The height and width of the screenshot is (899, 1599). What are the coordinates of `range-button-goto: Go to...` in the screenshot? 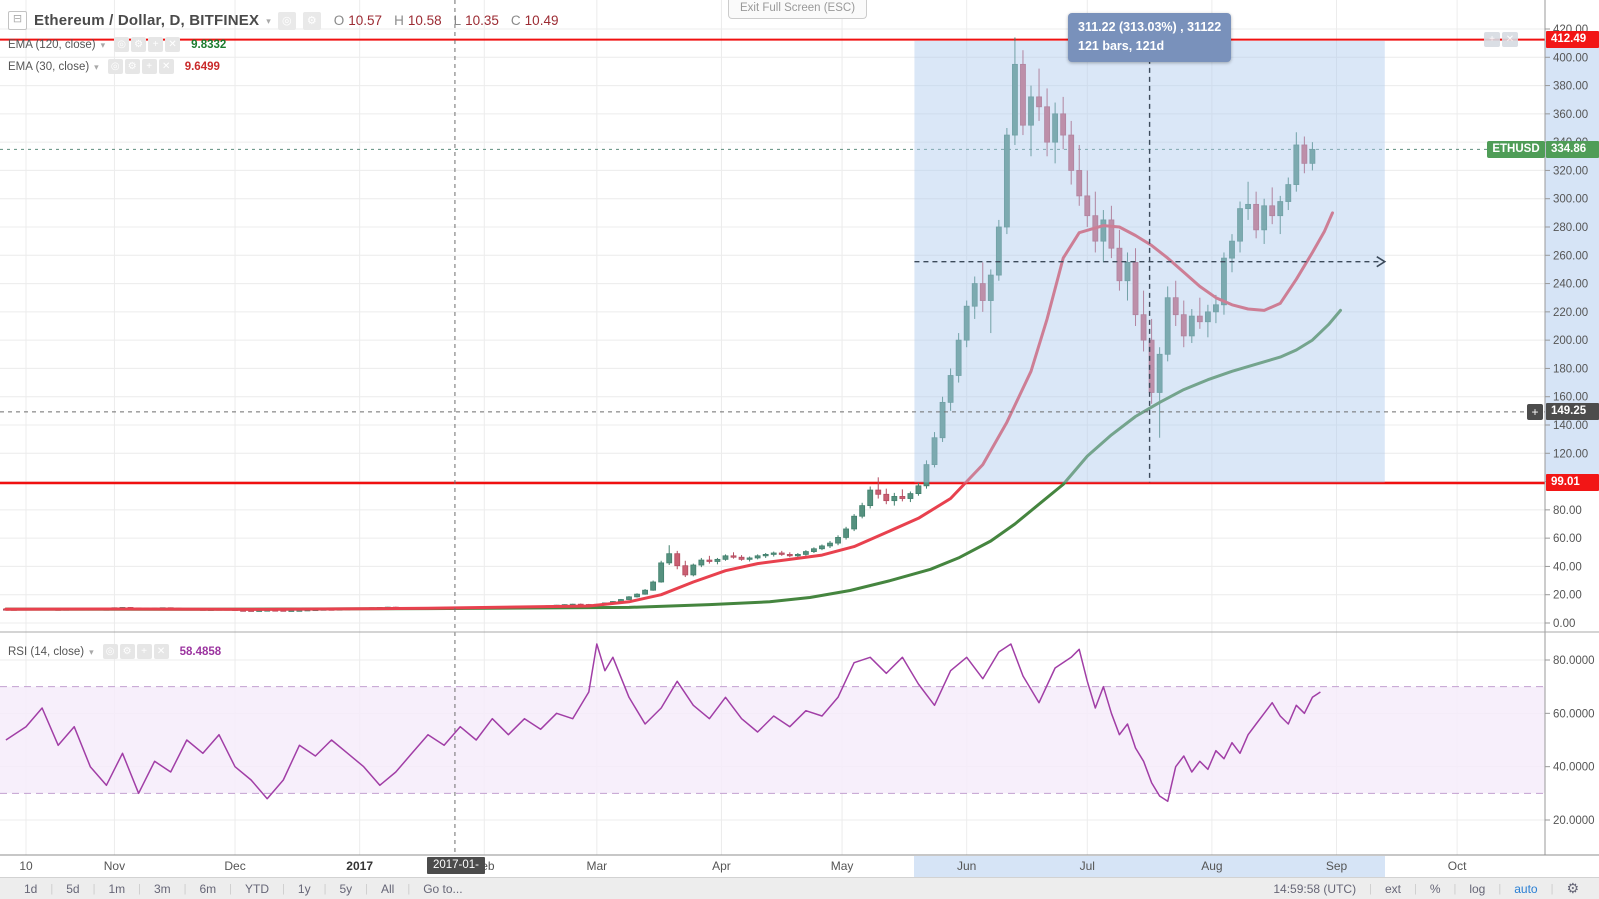 It's located at (443, 888).